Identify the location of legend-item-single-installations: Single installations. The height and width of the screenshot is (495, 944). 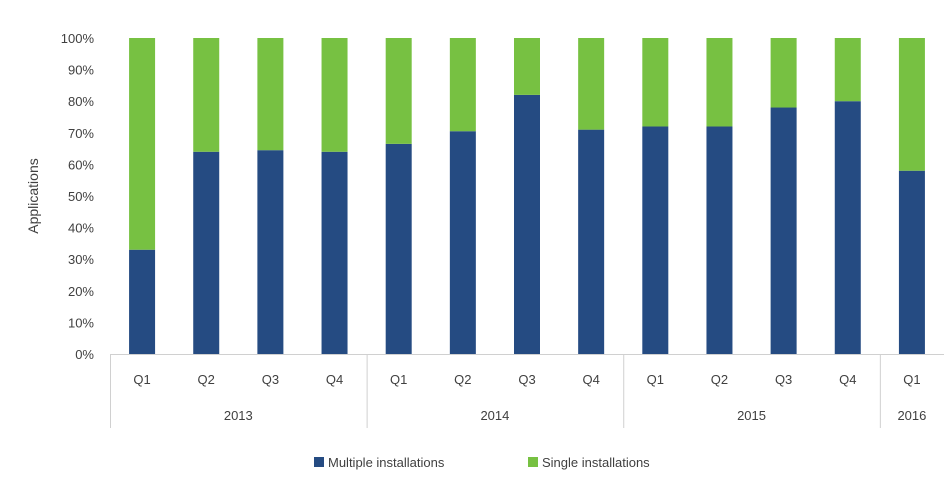
(589, 462).